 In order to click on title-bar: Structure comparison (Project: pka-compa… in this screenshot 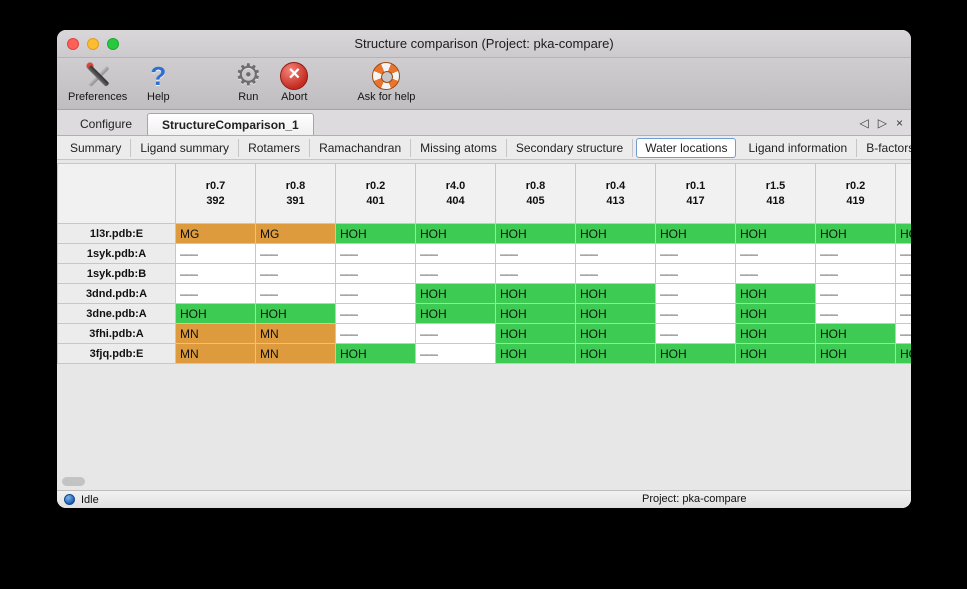, I will do `click(484, 44)`.